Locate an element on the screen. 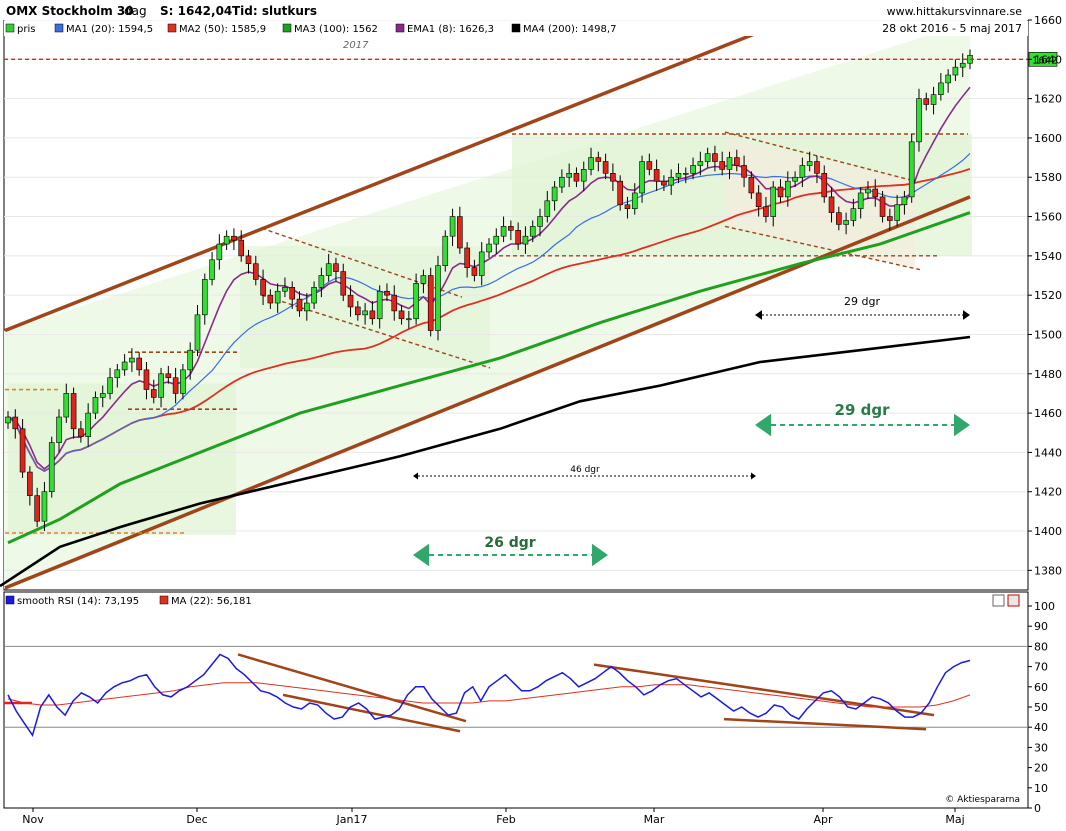 This screenshot has height=831, width=1066. y-tick-label: 1480 is located at coordinates (1048, 374).